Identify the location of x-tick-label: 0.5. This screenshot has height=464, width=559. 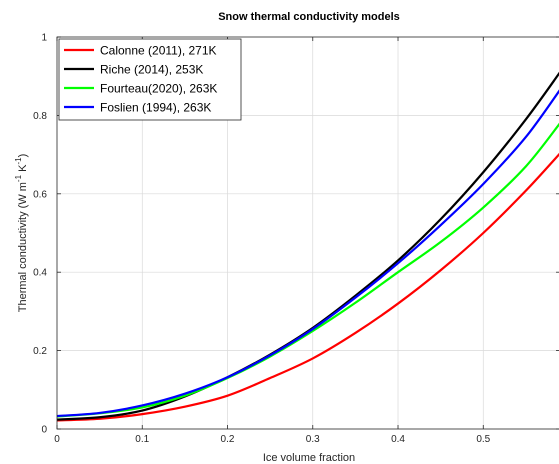
(483, 439).